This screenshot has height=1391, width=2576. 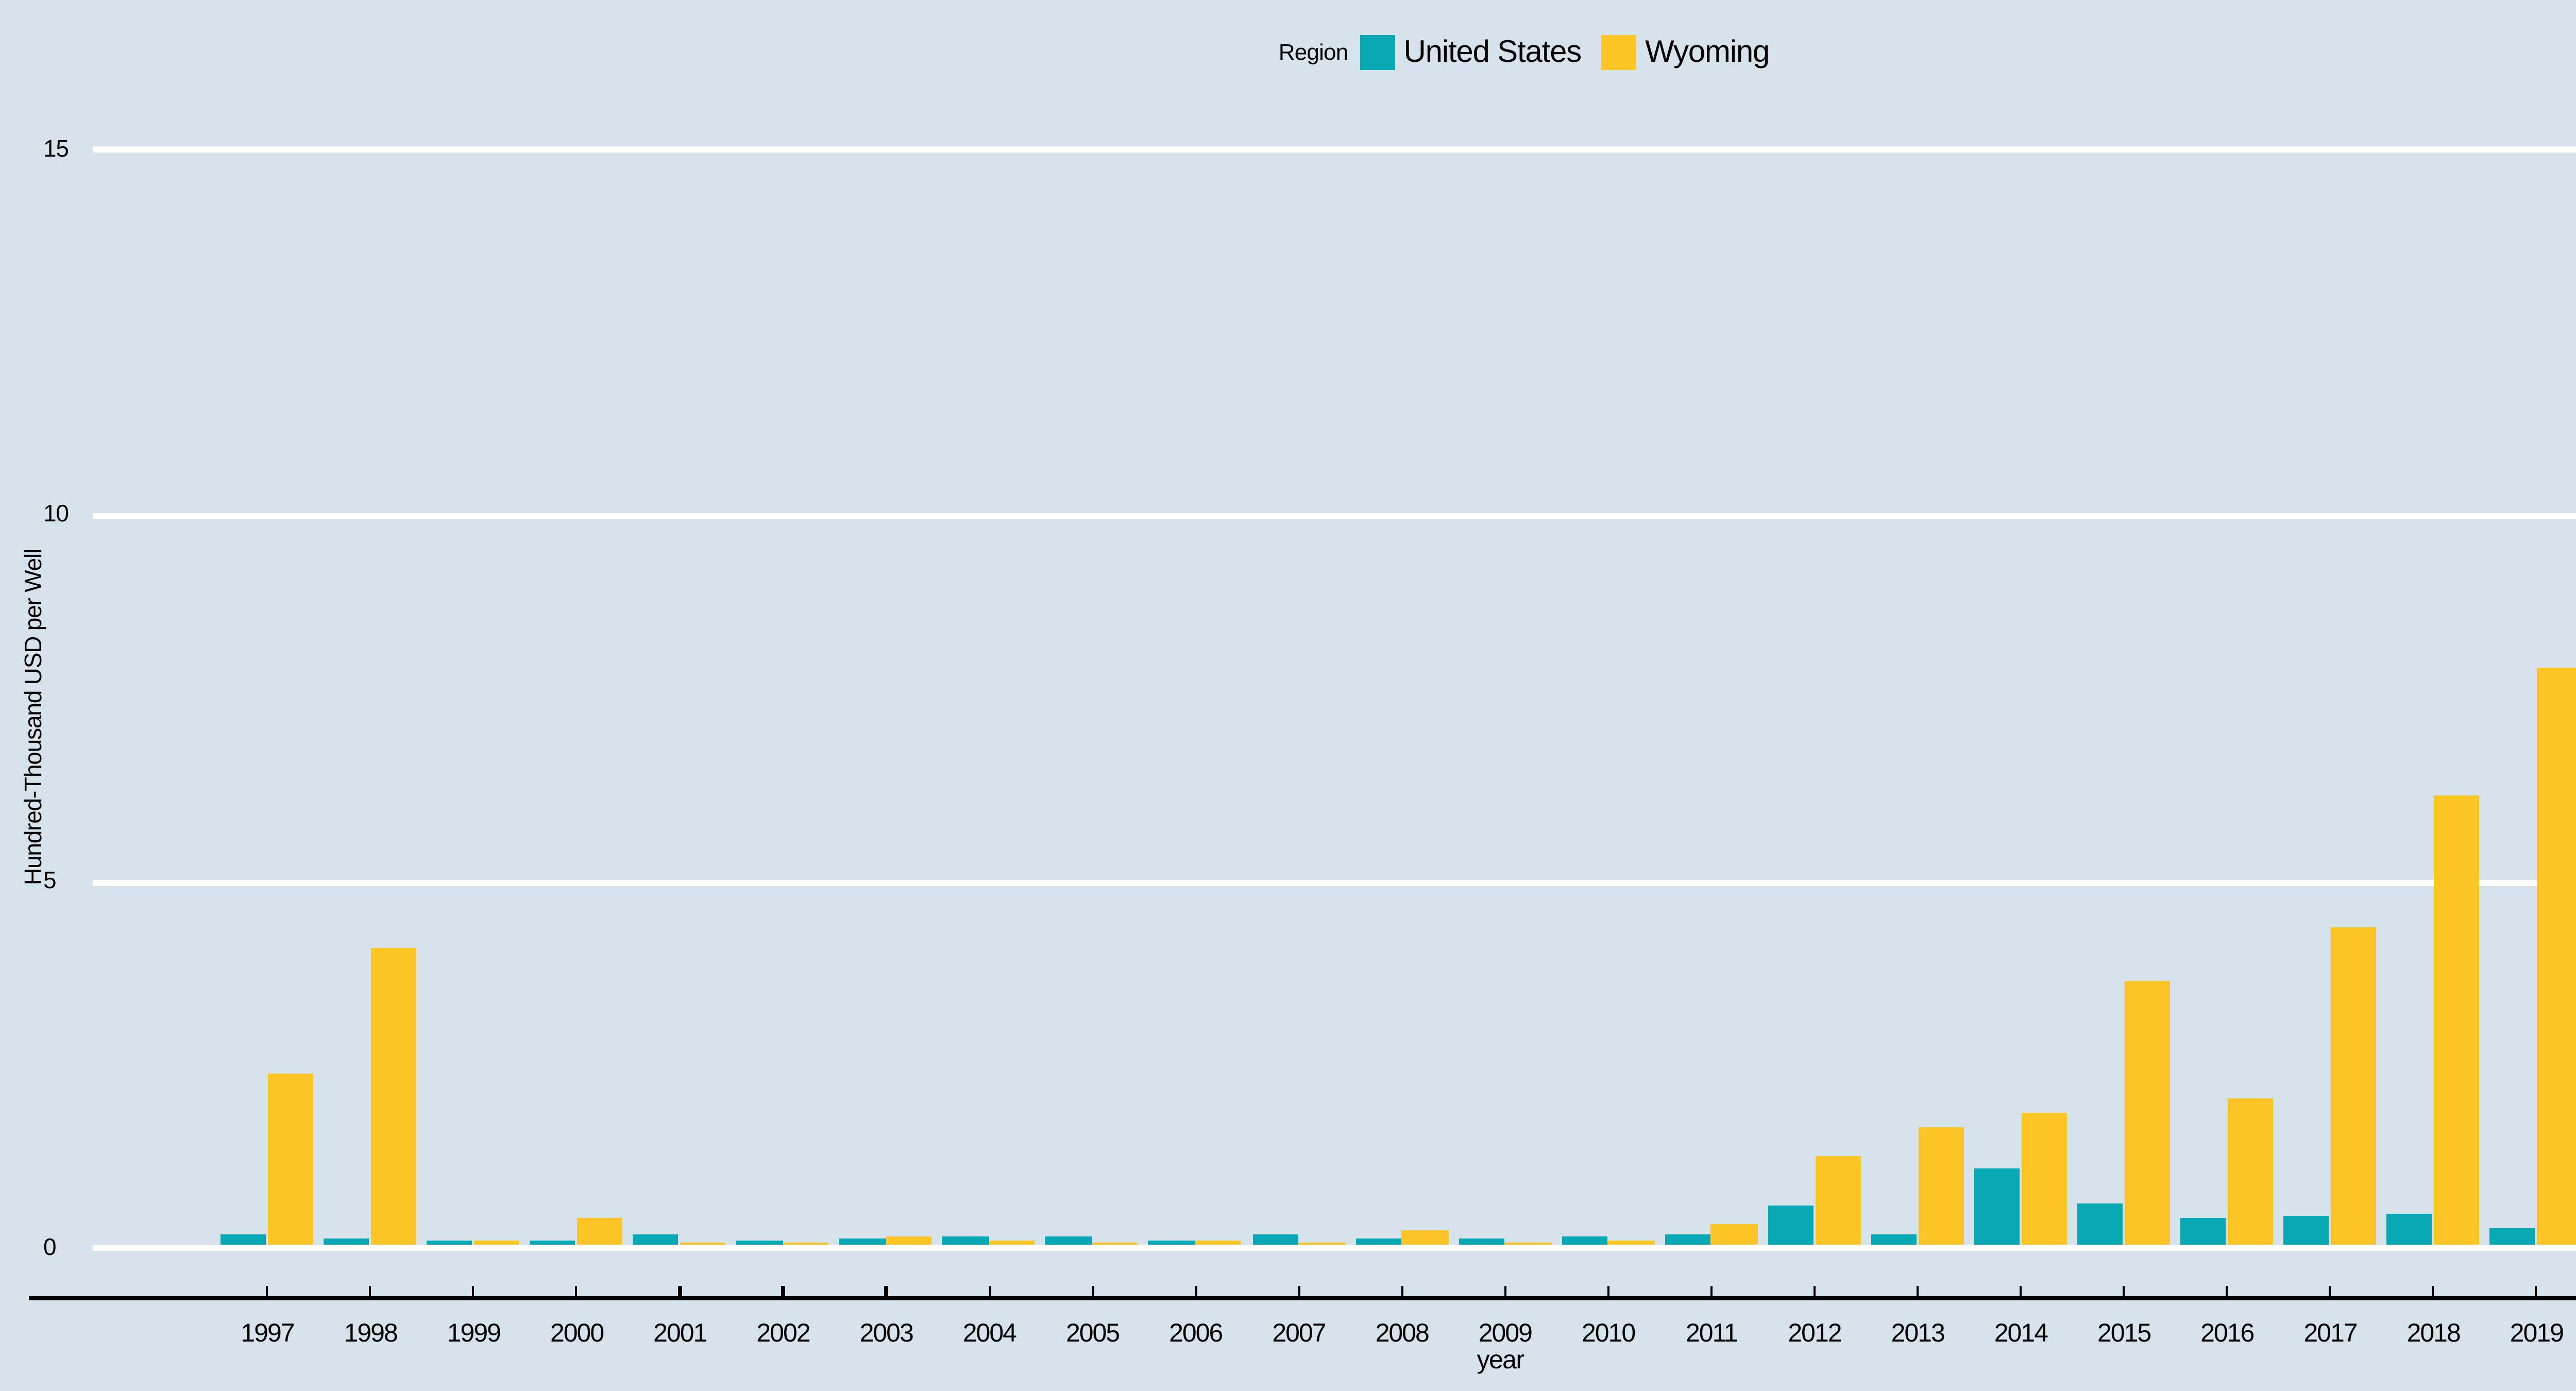 I want to click on x-tick-2002, so click(x=783, y=1291).